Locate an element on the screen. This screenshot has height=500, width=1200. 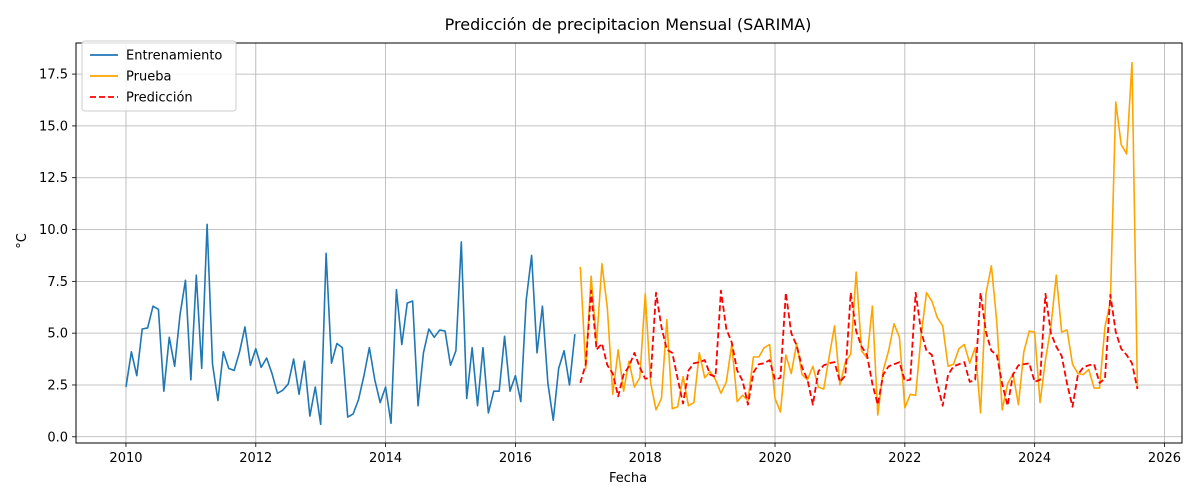
legend-label: Predicción is located at coordinates (159, 98).